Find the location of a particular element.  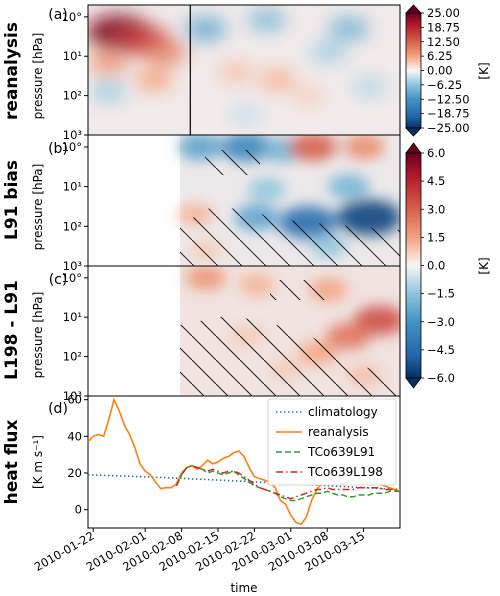

colorbar-bias: 6.0 4.5 3.0 1.5 0.0 −1.5 −3.0 −4.5 −6.0 [K] is located at coordinates (448, 265).